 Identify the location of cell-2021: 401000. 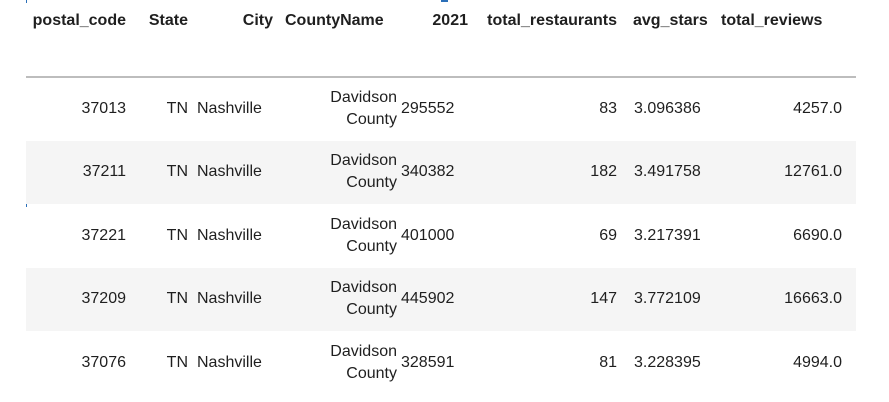
(428, 235).